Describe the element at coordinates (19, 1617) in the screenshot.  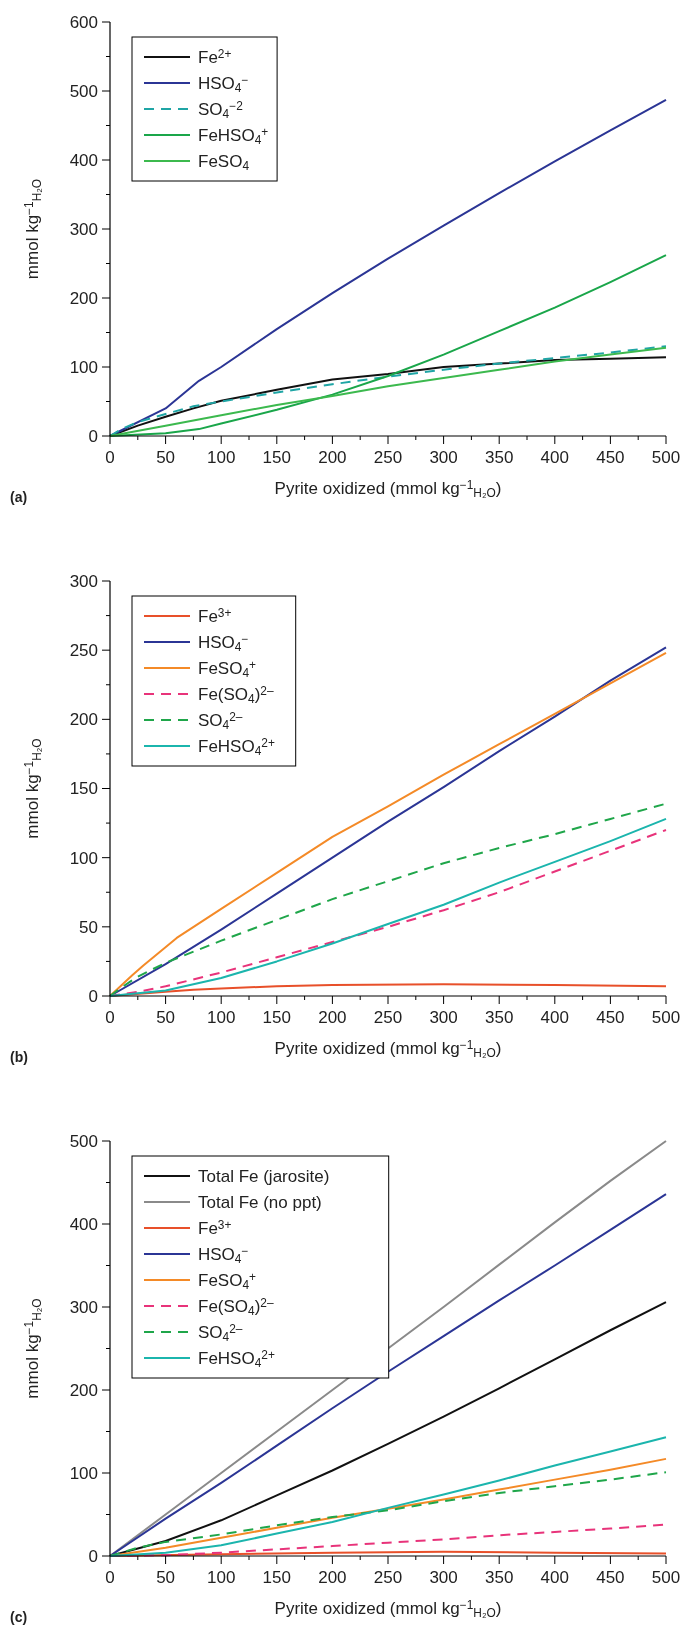
I see `text: (c)` at that location.